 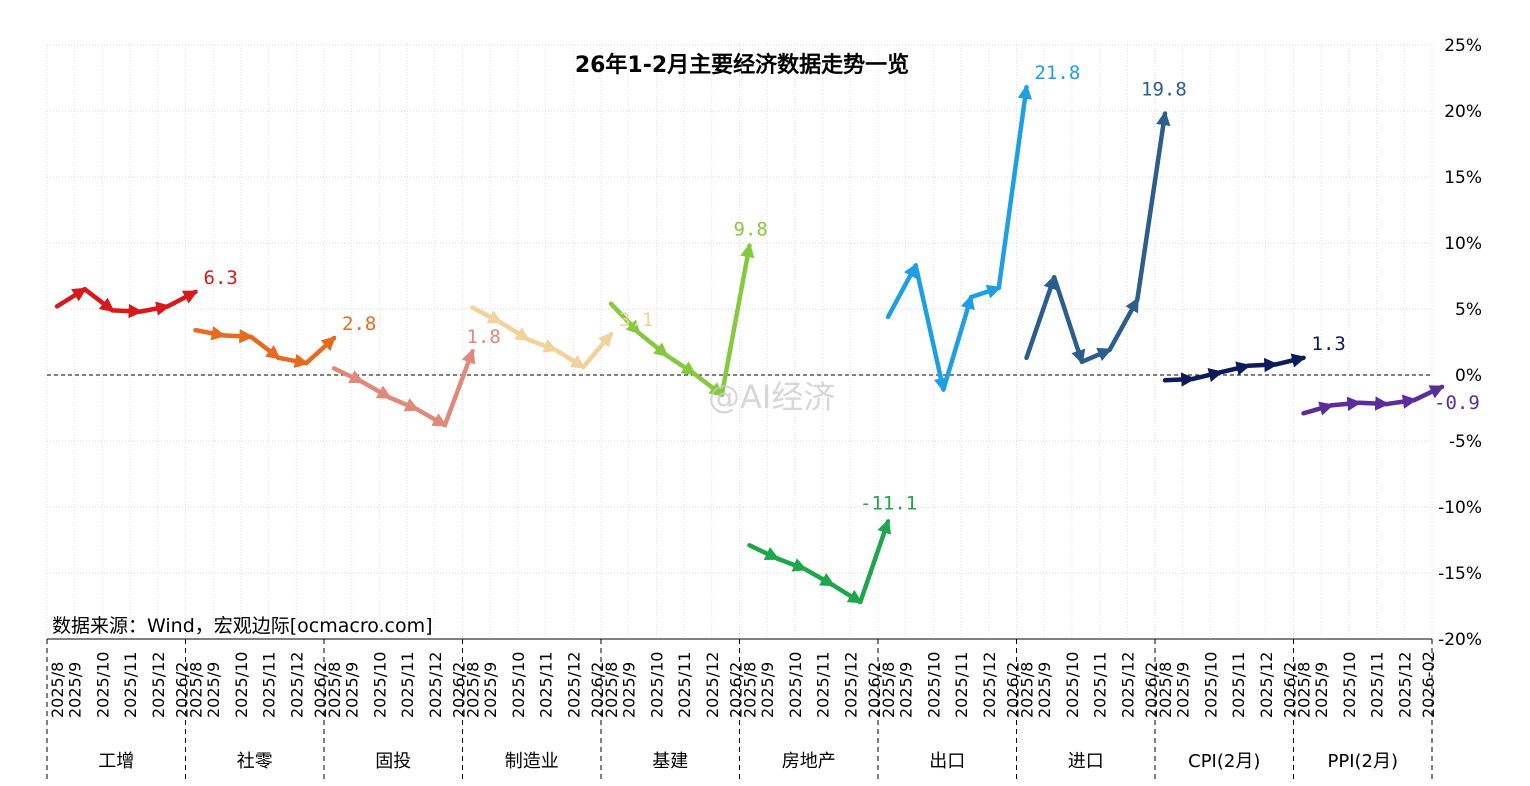 What do you see at coordinates (1460, 508) in the screenshot?
I see `y-tick-label: -10%` at bounding box center [1460, 508].